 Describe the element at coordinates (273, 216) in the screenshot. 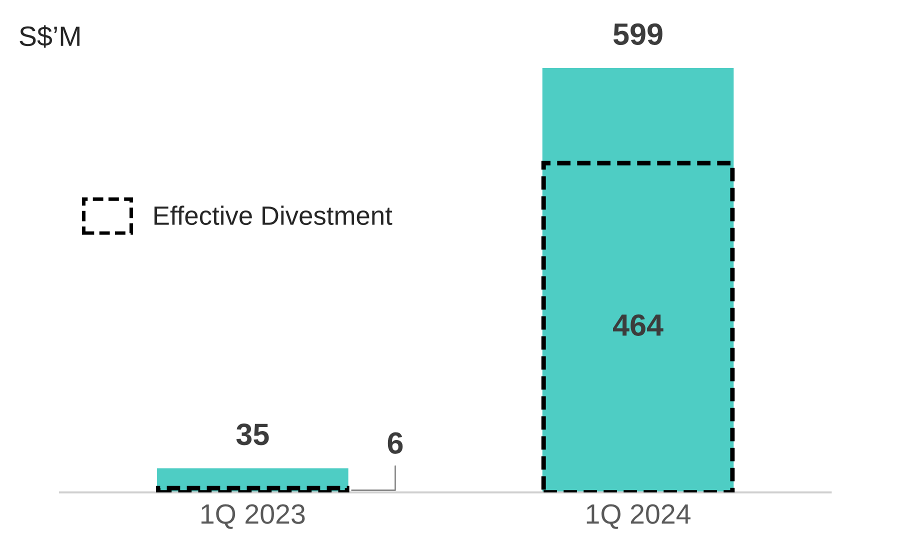

I see `legend-label: Effective Divestment` at that location.